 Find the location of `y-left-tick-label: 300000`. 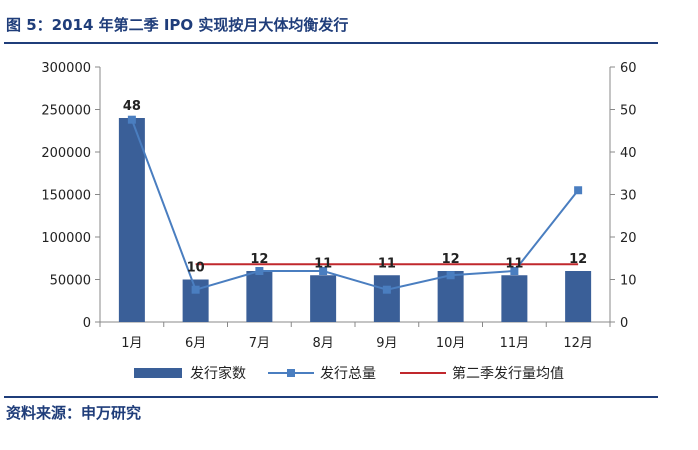

y-left-tick-label: 300000 is located at coordinates (66, 68).